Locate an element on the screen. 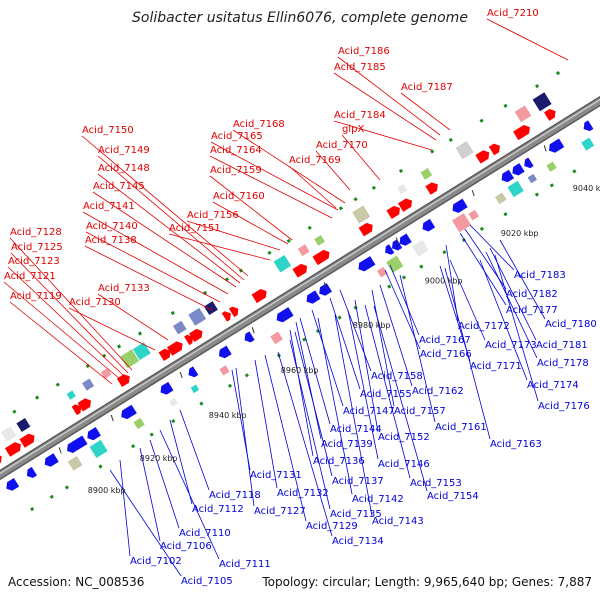 Image resolution: width=600 pixels, height=600 pixels. reverse-gene-label: Acid_7139 is located at coordinates (347, 444).